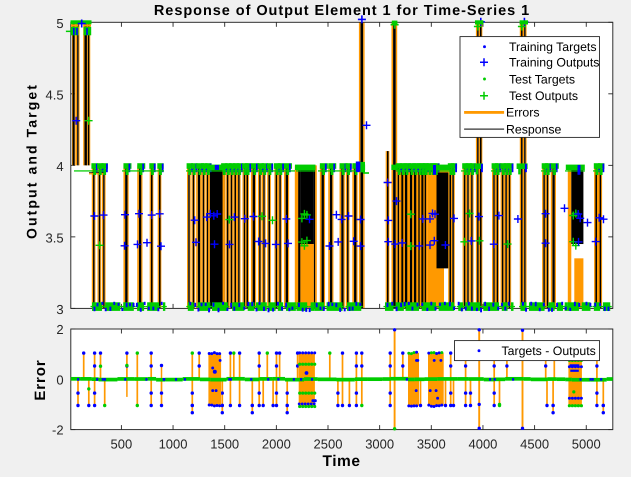  I want to click on svg-text: 5, so click(59, 23).